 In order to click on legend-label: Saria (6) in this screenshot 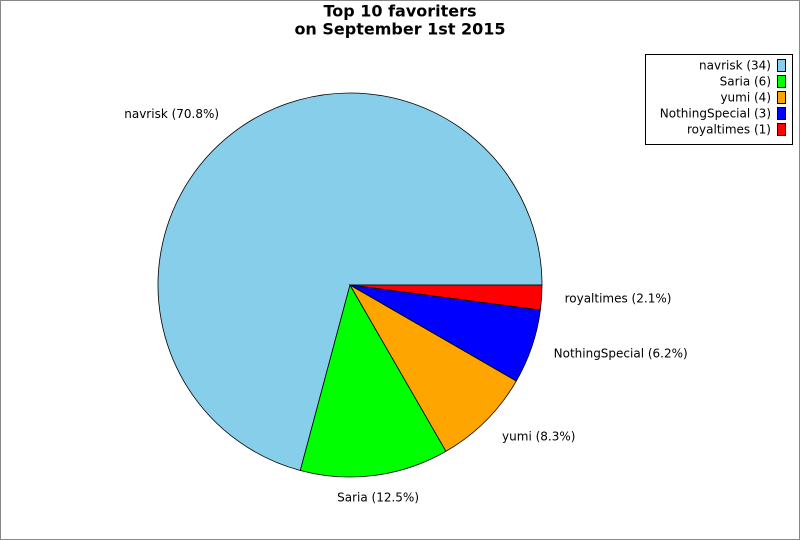, I will do `click(745, 82)`.